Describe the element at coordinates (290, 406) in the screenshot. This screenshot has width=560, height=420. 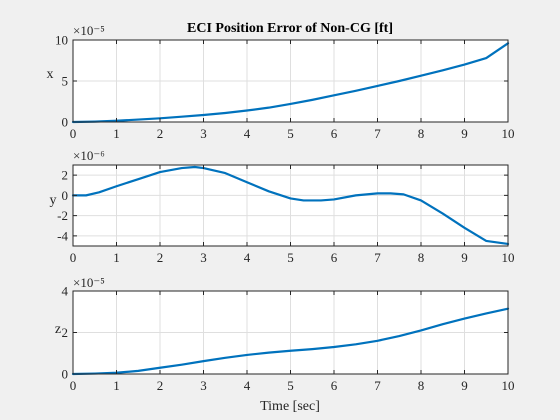
I see `x-axis-label: Time [sec]` at that location.